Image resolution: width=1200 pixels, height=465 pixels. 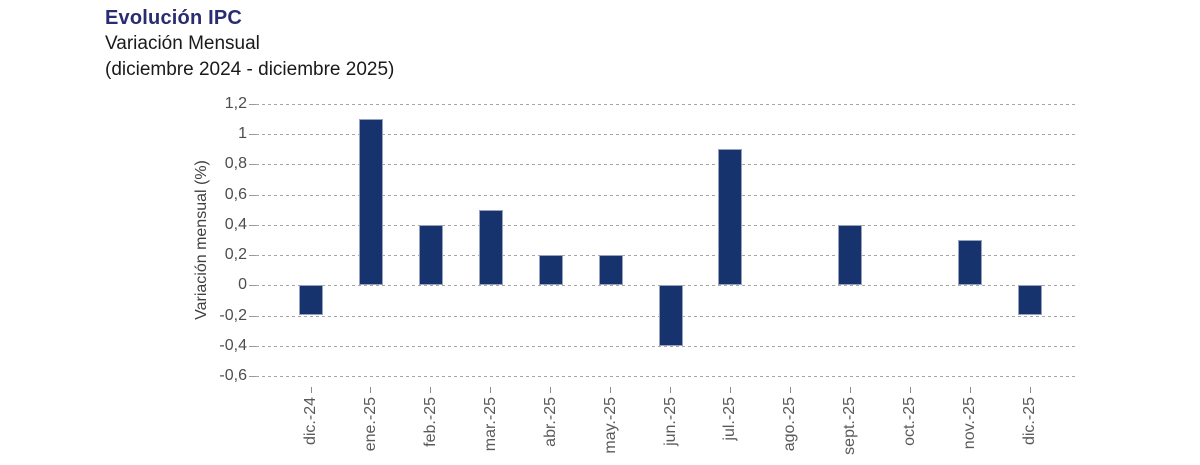 I want to click on y-axis-title: Variación mensual (%), so click(x=201, y=240).